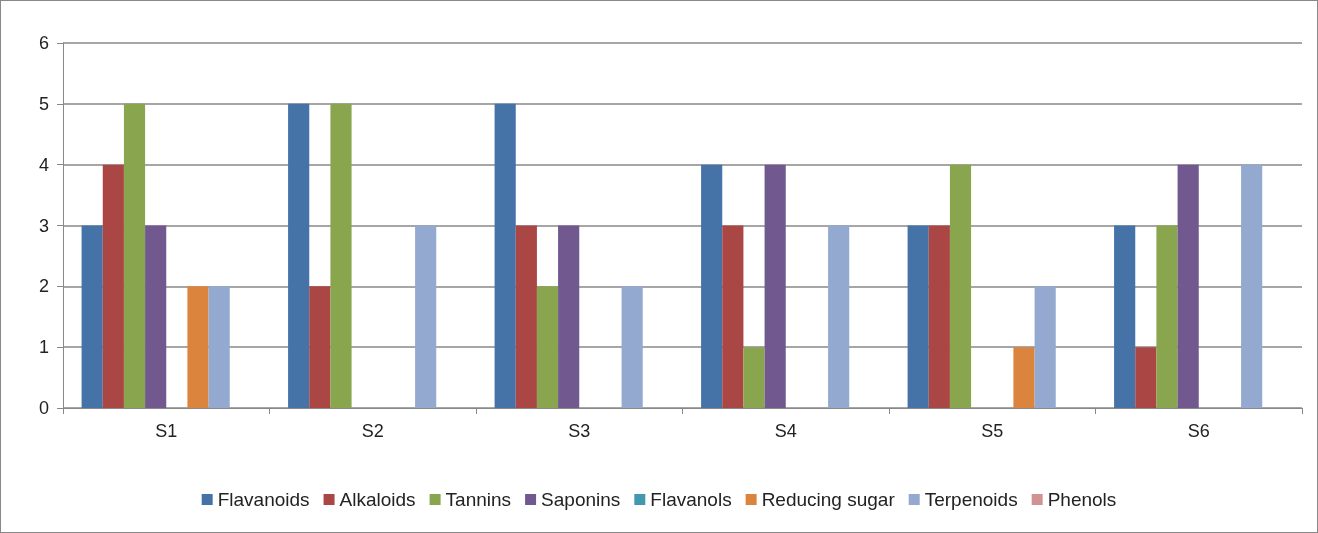  Describe the element at coordinates (971, 499) in the screenshot. I see `legend-label: Terpenoids` at that location.